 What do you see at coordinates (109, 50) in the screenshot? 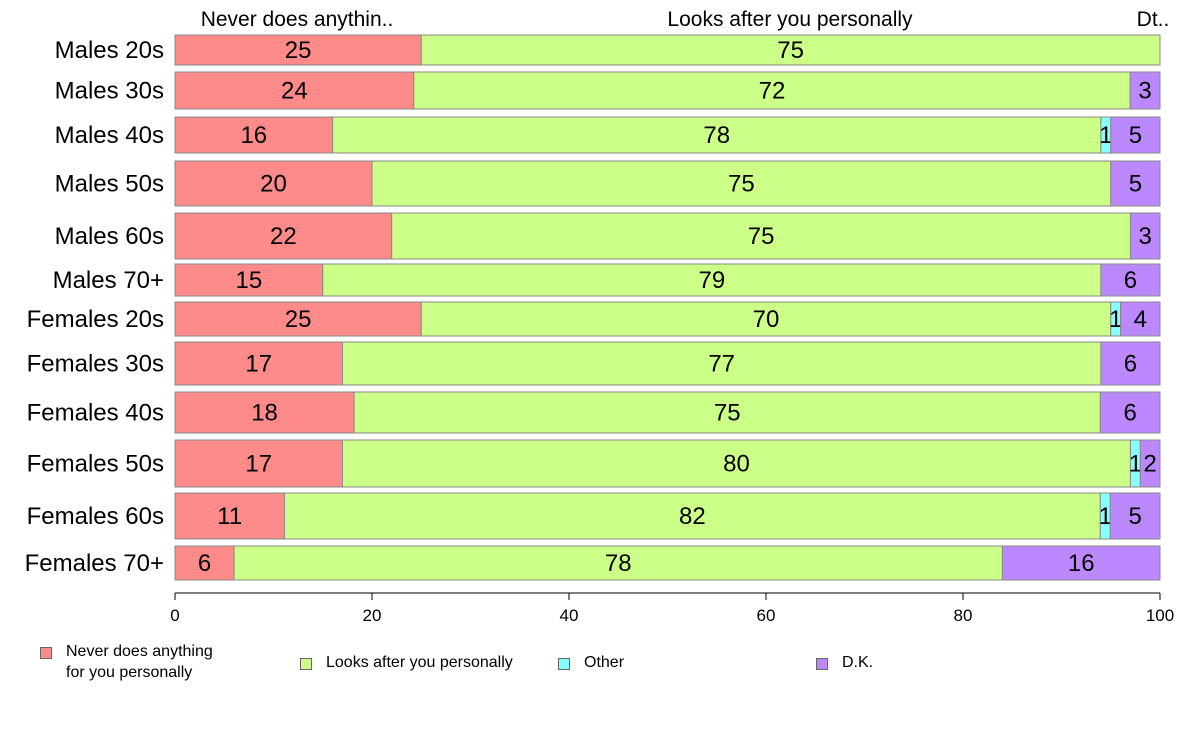
I see `category-label: Males 20s` at bounding box center [109, 50].